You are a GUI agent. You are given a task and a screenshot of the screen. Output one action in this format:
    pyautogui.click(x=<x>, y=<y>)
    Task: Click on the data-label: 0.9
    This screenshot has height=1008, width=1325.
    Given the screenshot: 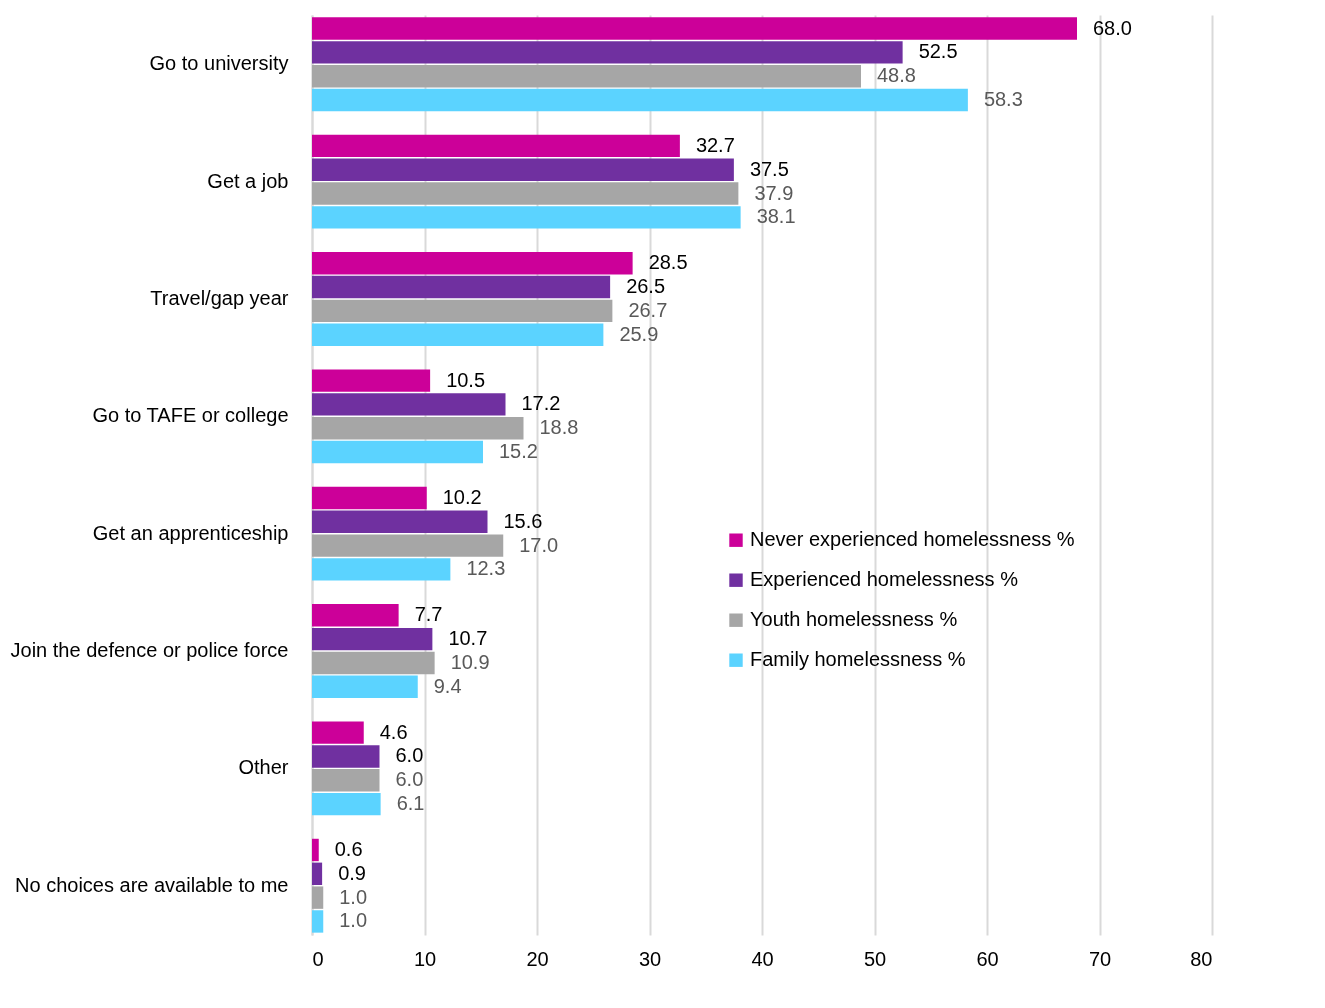 What is the action you would take?
    pyautogui.click(x=352, y=872)
    